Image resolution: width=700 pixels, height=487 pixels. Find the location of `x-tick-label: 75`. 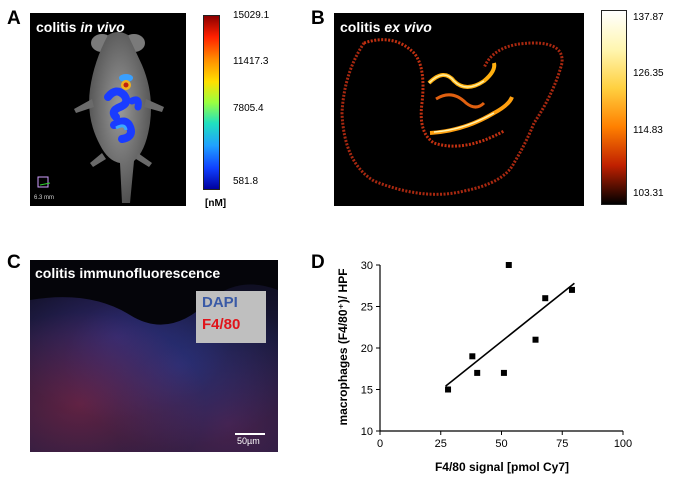

x-tick-label: 75 is located at coordinates (562, 444).